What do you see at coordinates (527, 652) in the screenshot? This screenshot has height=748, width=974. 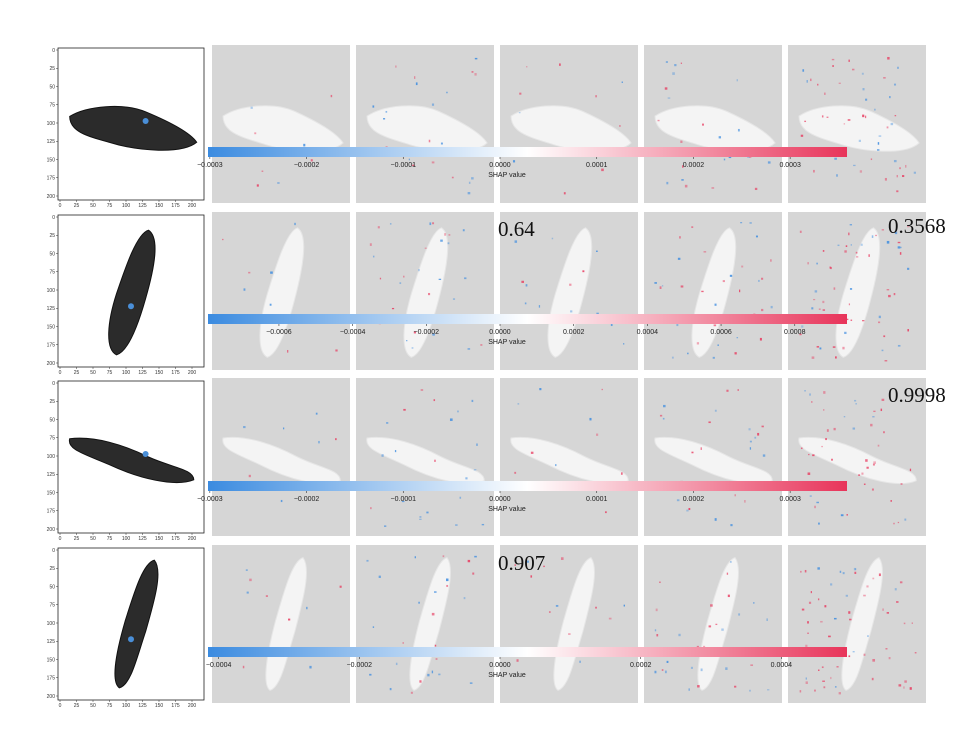 I see `colorbar` at bounding box center [527, 652].